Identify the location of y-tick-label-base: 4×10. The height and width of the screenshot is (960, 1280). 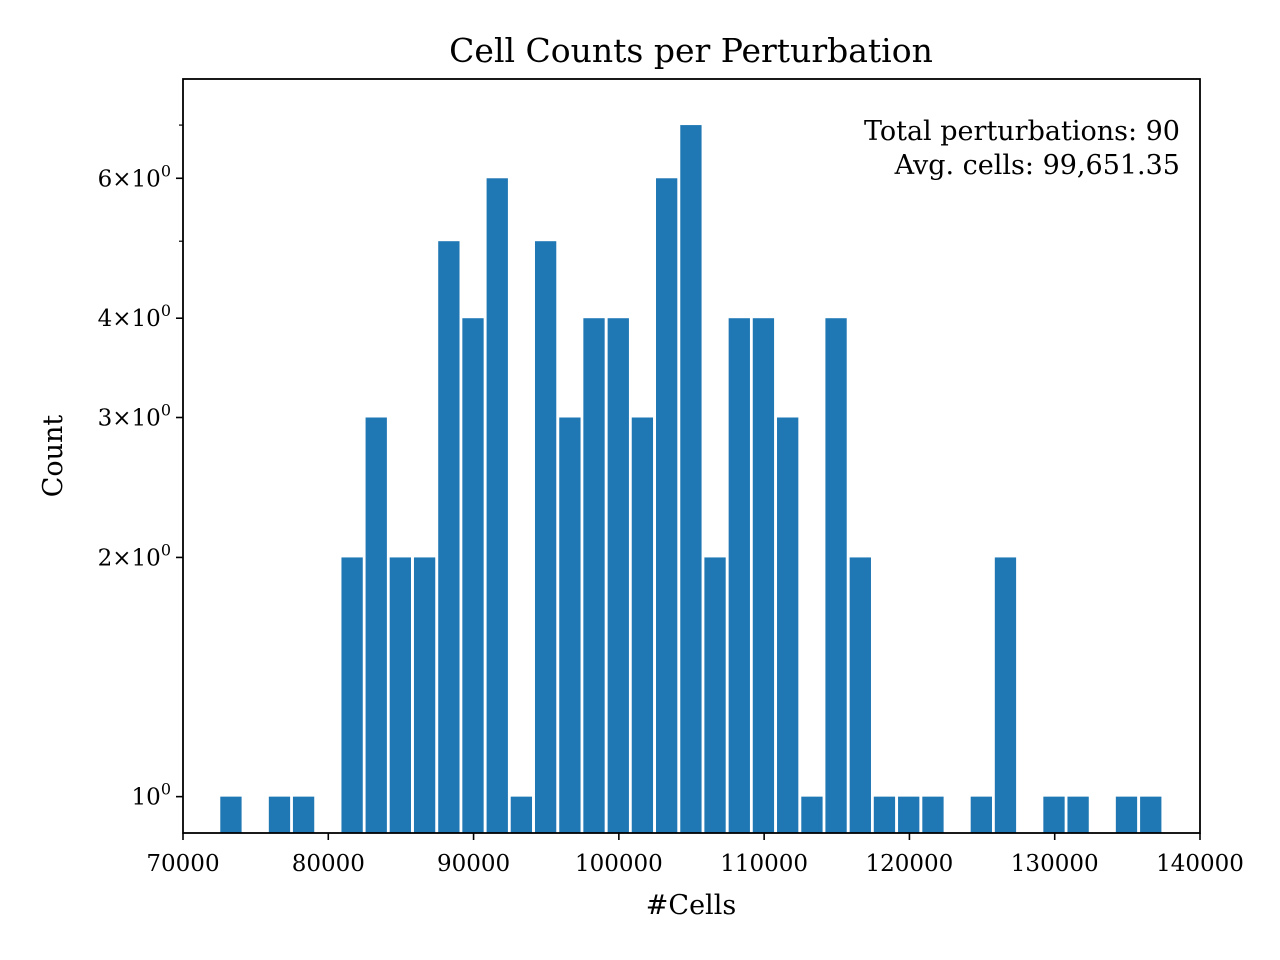
(129, 319).